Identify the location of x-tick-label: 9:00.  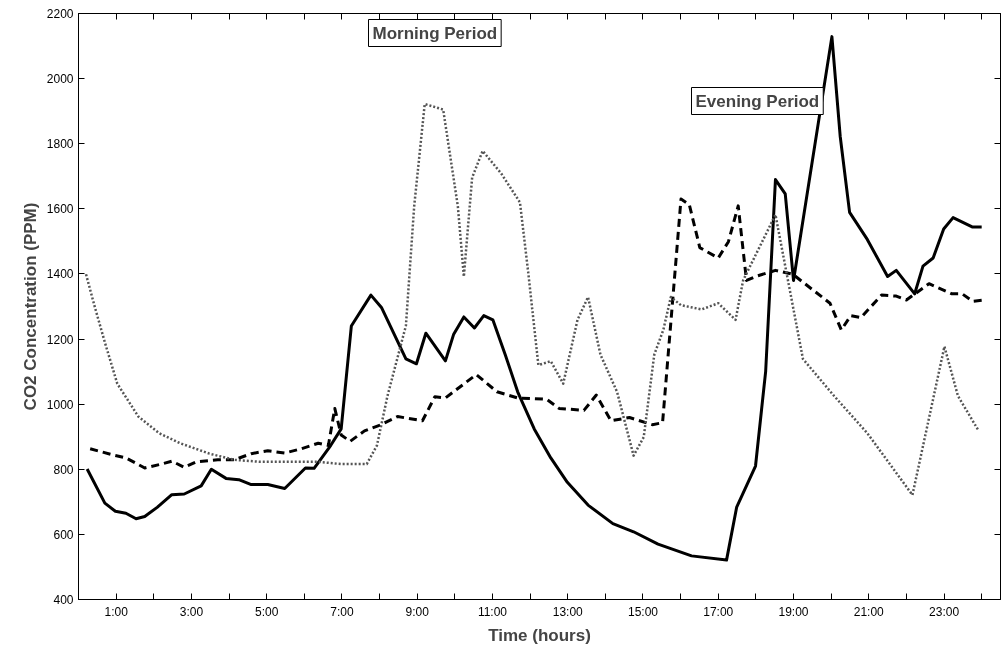
(417, 611).